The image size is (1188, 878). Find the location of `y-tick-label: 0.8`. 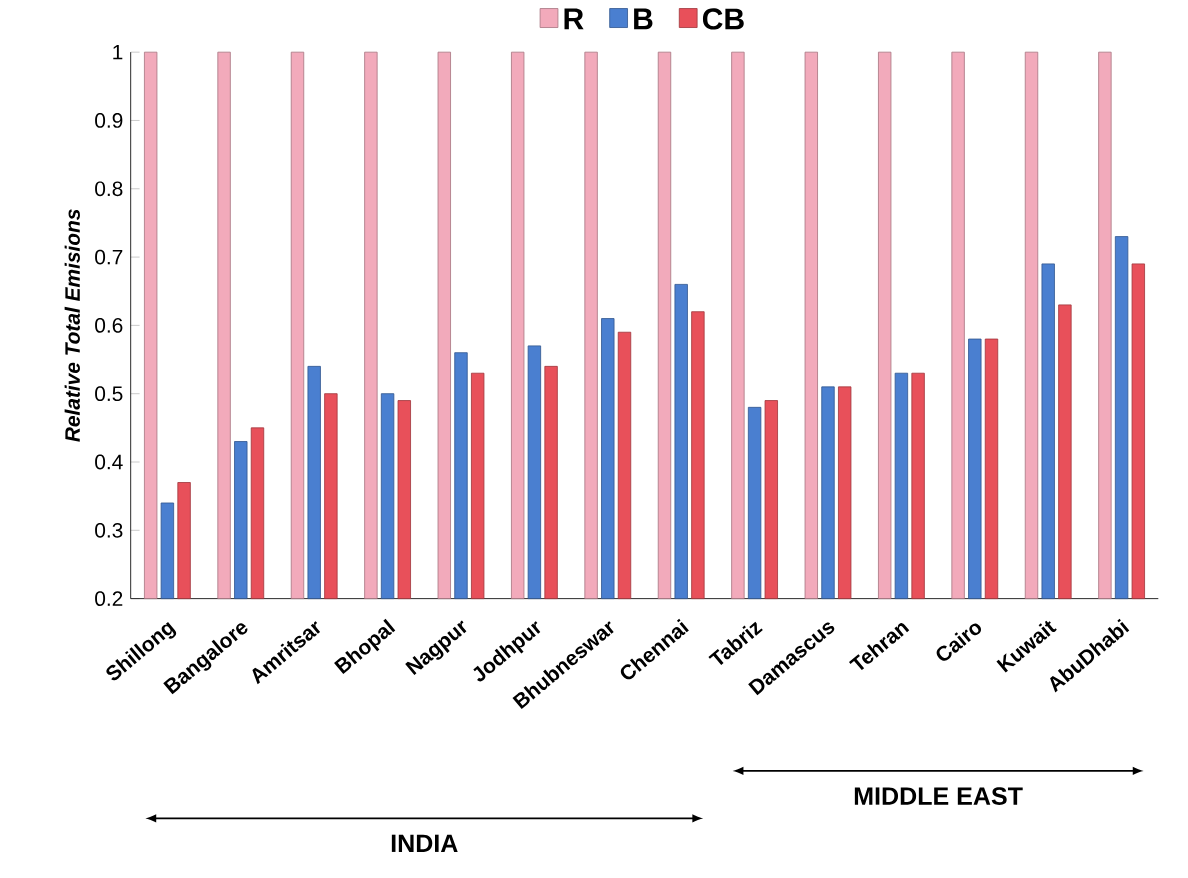

y-tick-label: 0.8 is located at coordinates (109, 189).